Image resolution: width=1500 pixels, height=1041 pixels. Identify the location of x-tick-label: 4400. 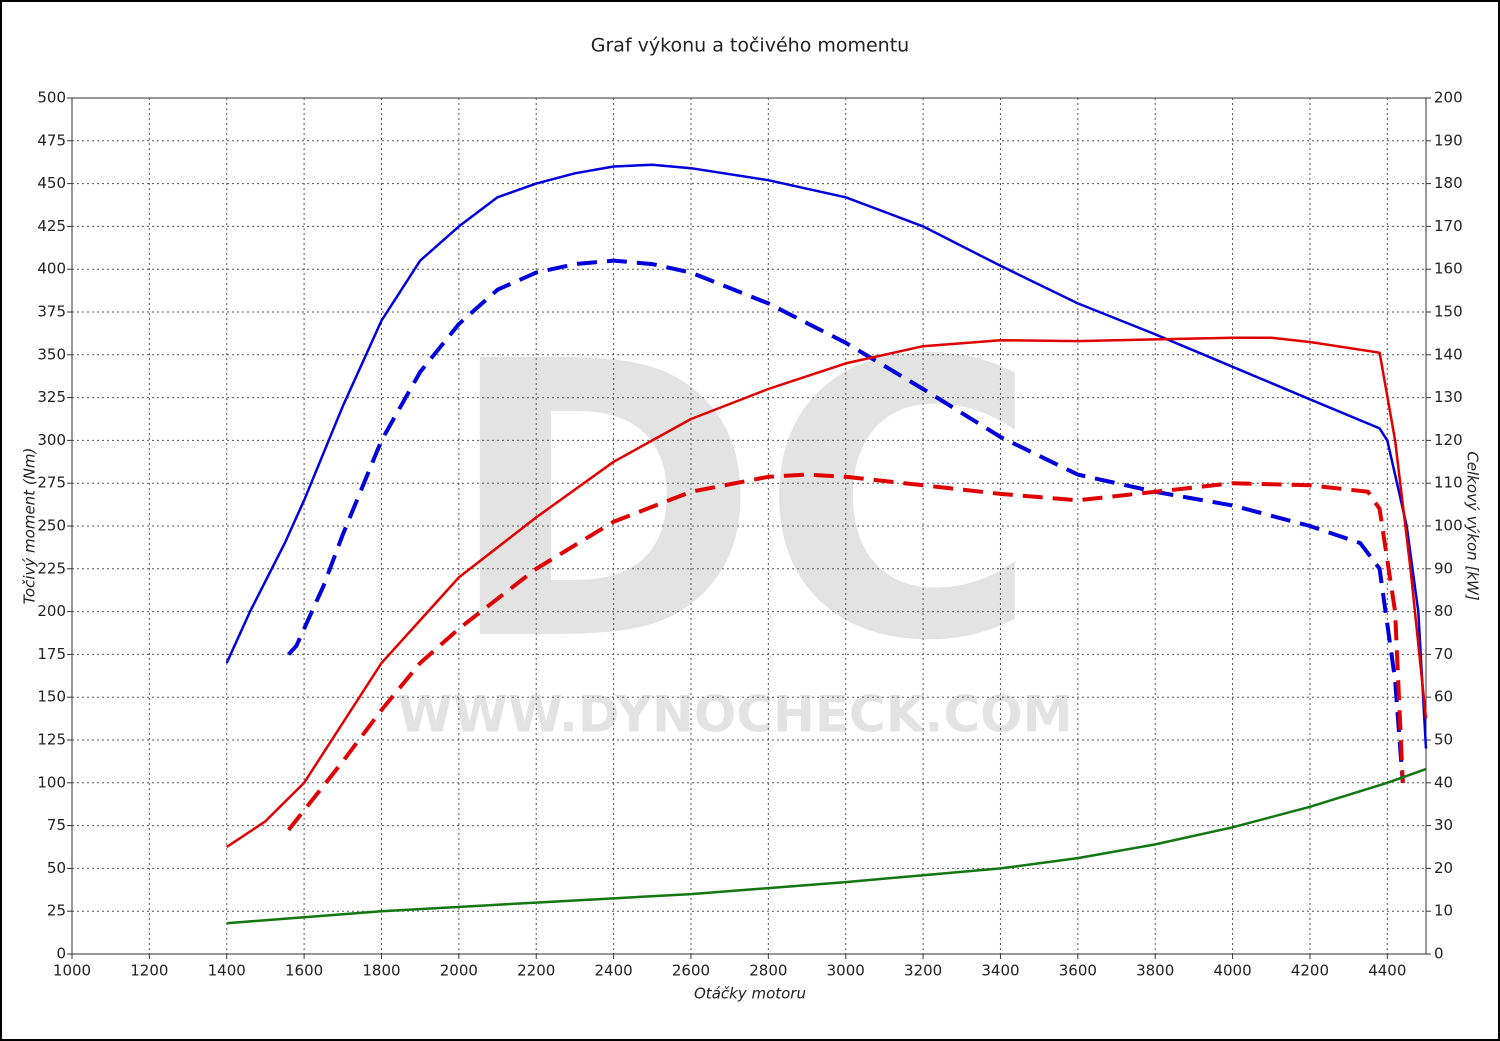
(1387, 971).